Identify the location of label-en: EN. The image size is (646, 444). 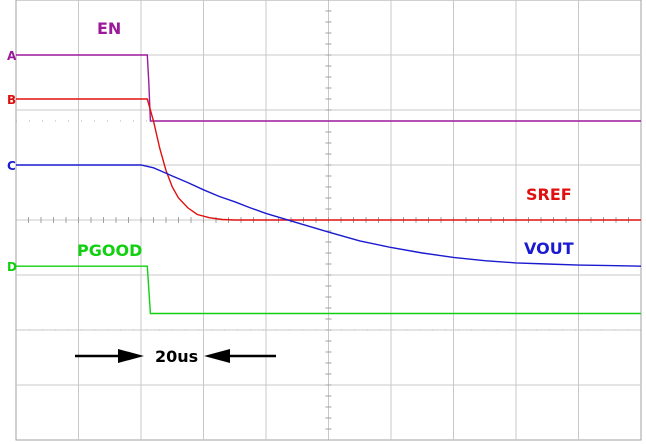
(109, 28).